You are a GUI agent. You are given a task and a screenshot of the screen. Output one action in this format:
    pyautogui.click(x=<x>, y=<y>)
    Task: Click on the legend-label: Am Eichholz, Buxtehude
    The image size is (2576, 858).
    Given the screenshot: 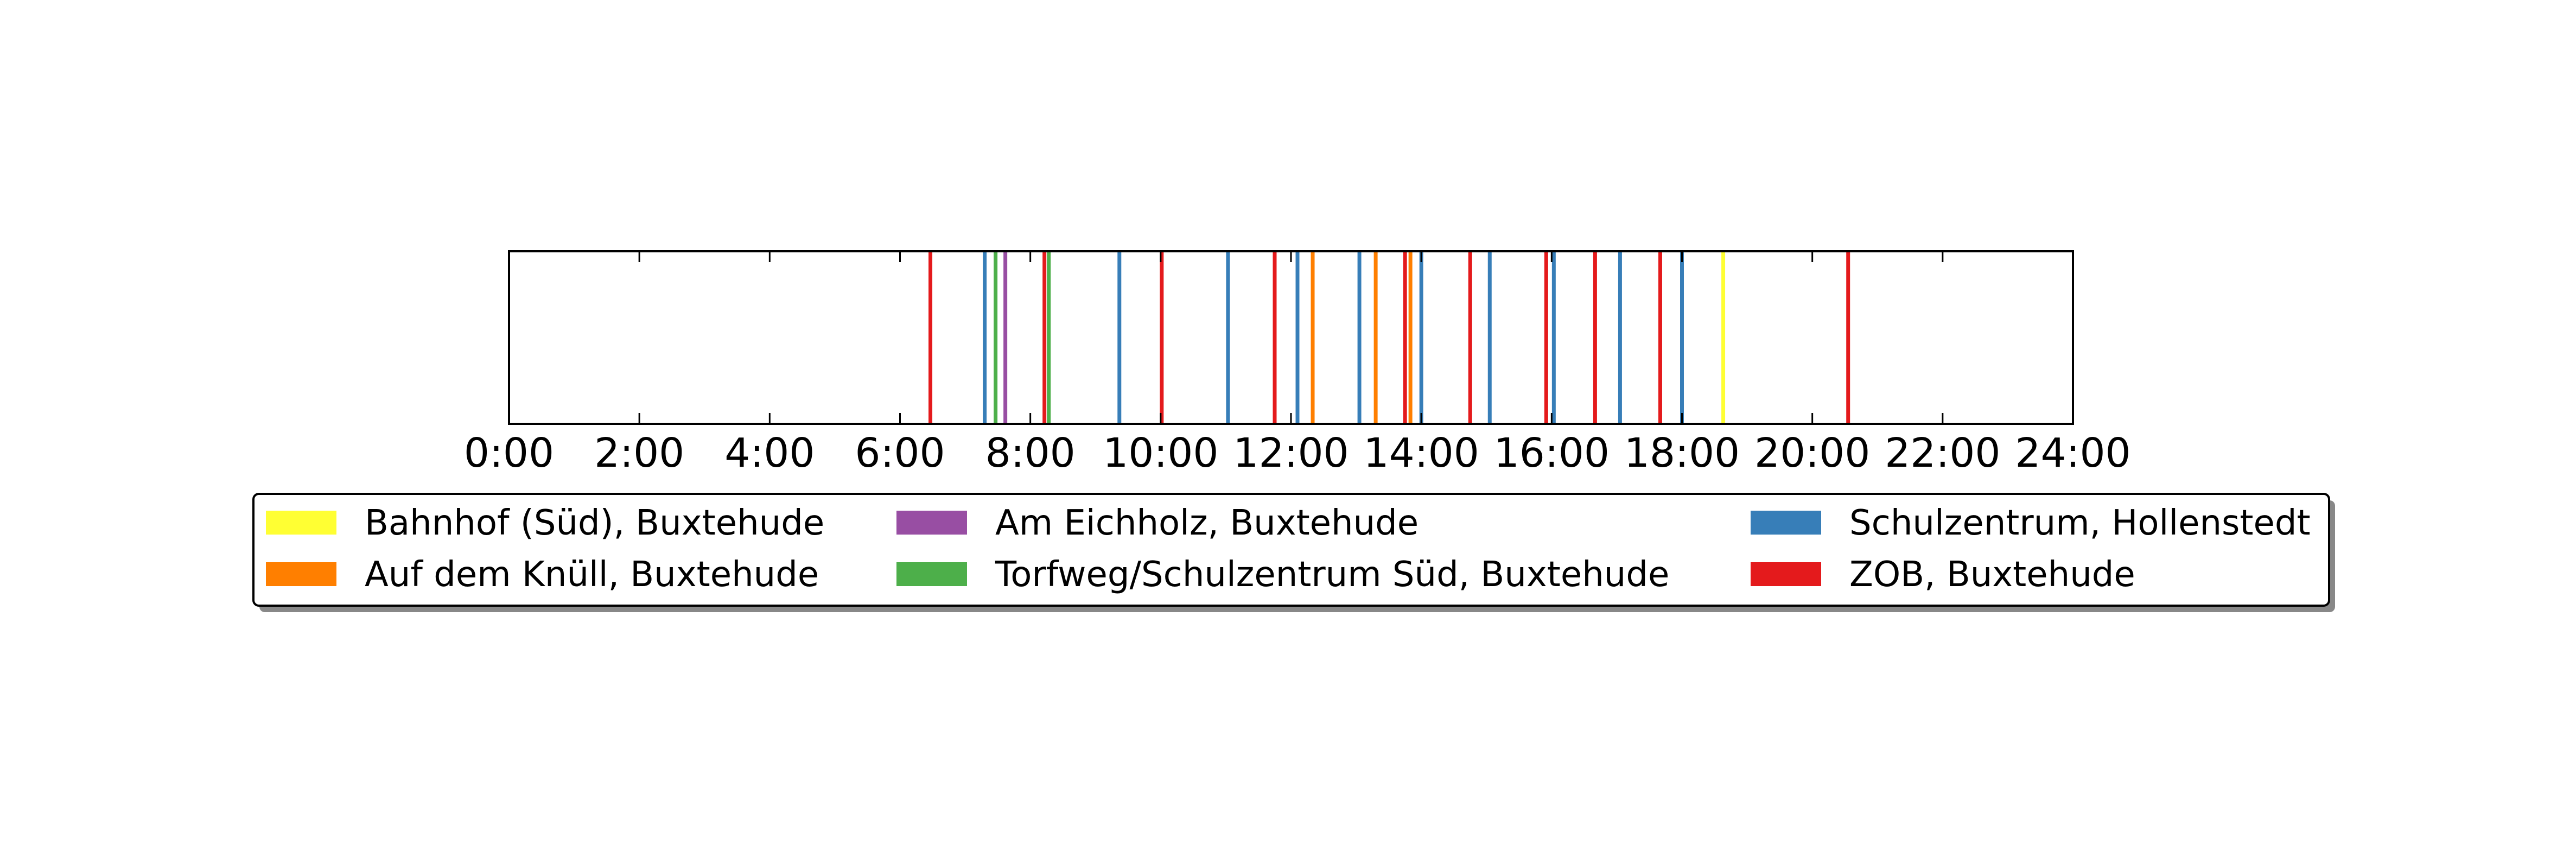 What is the action you would take?
    pyautogui.click(x=1207, y=523)
    